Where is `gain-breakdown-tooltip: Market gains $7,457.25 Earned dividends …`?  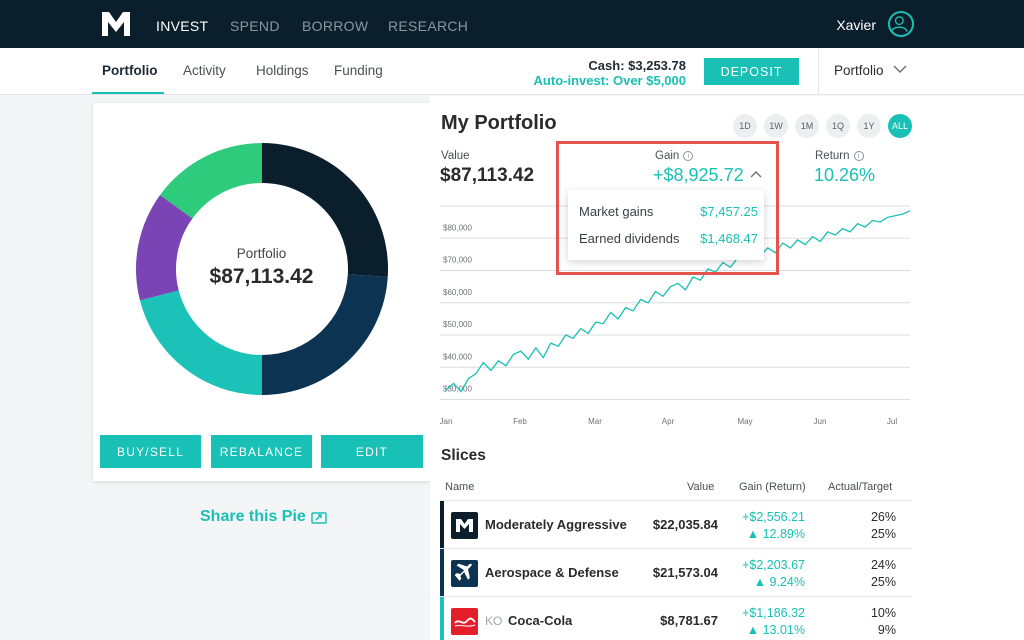 gain-breakdown-tooltip: Market gains $7,457.25 Earned dividends … is located at coordinates (666, 225).